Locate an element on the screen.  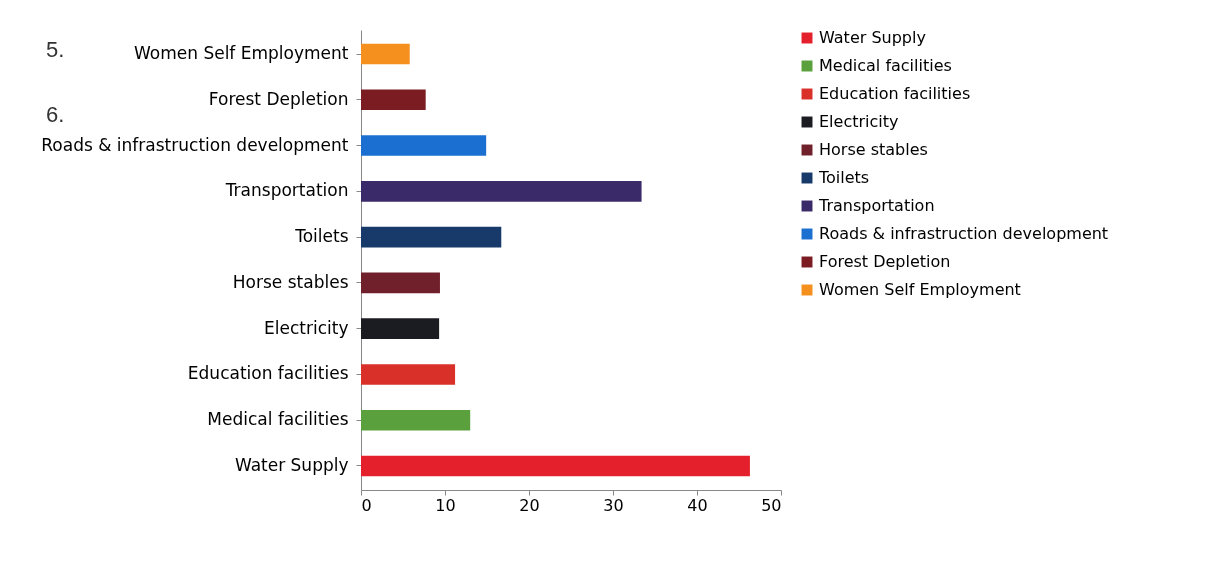
y-tick-label: Toilets is located at coordinates (321, 236).